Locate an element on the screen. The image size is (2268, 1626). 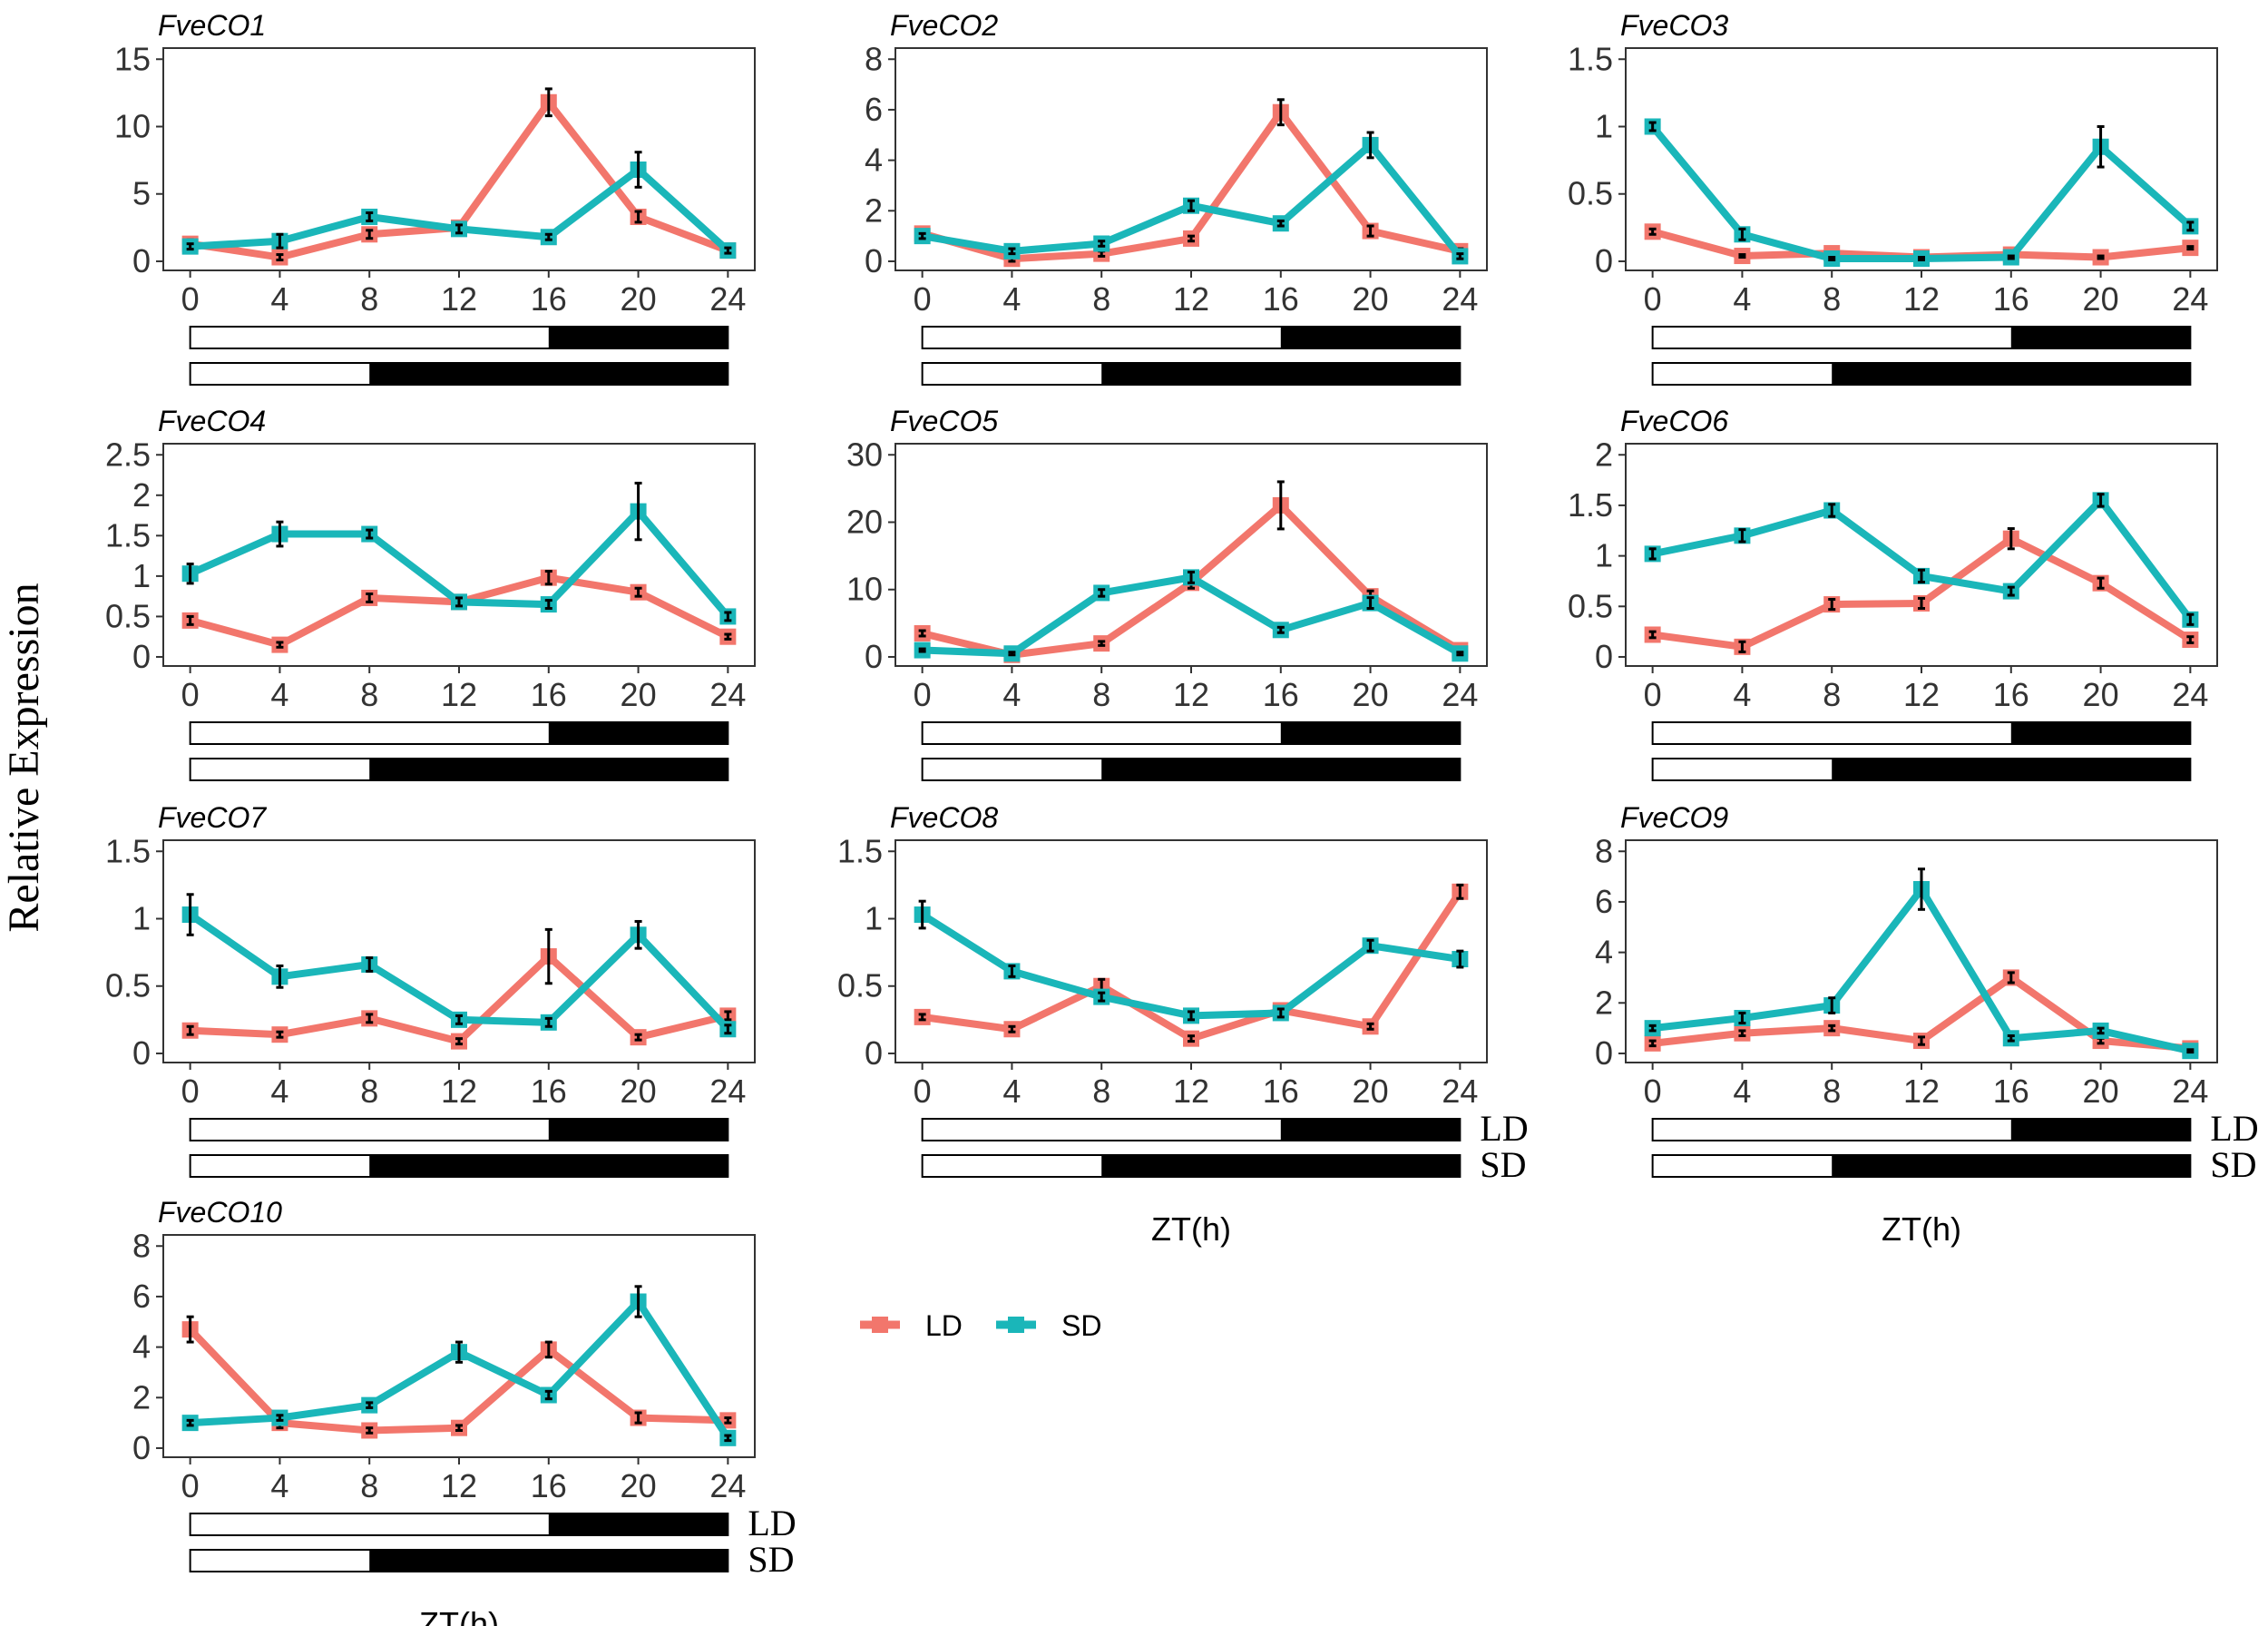
y-tick-label: 0.5 is located at coordinates (1591, 193).